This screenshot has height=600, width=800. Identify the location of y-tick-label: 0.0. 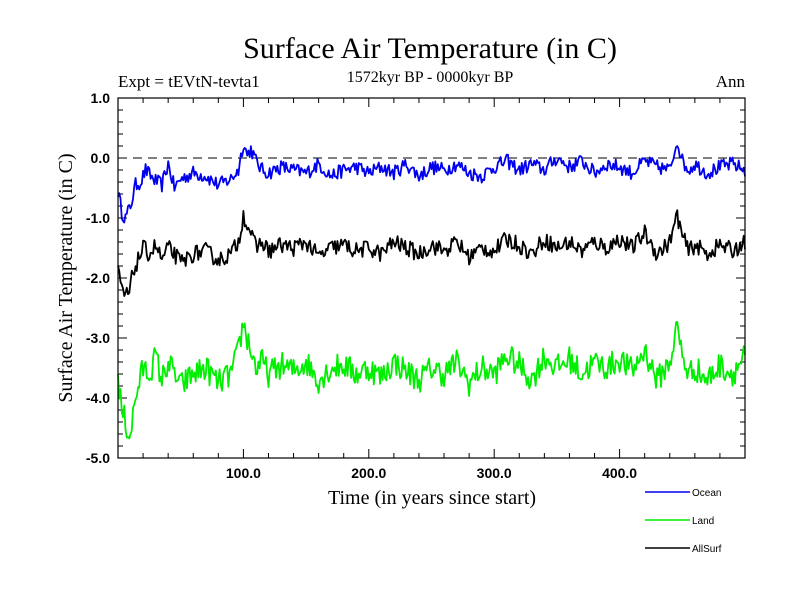
(101, 158).